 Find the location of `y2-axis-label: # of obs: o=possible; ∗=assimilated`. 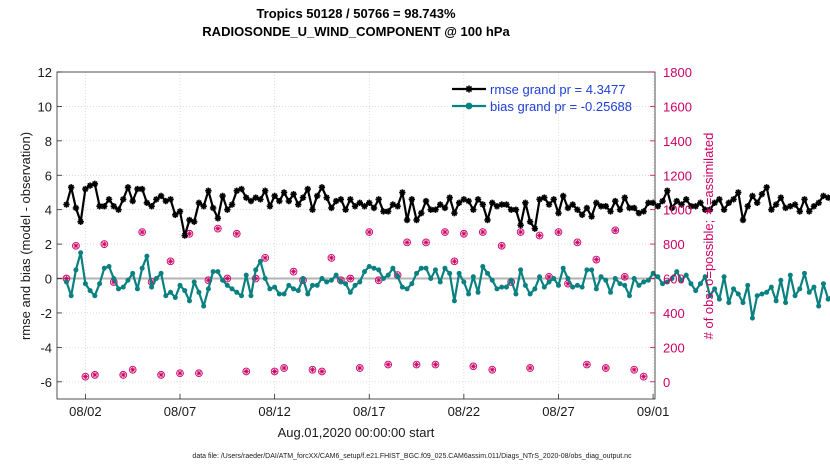

y2-axis-label: # of obs: o=possible; ∗=assimilated is located at coordinates (708, 236).